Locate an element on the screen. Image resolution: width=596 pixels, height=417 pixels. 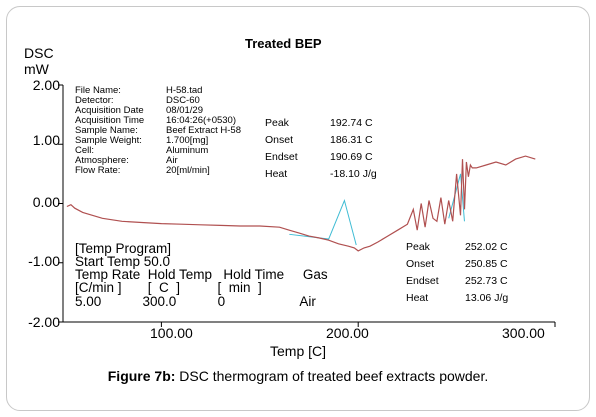
info-label: Sample Weight: is located at coordinates (108, 140).